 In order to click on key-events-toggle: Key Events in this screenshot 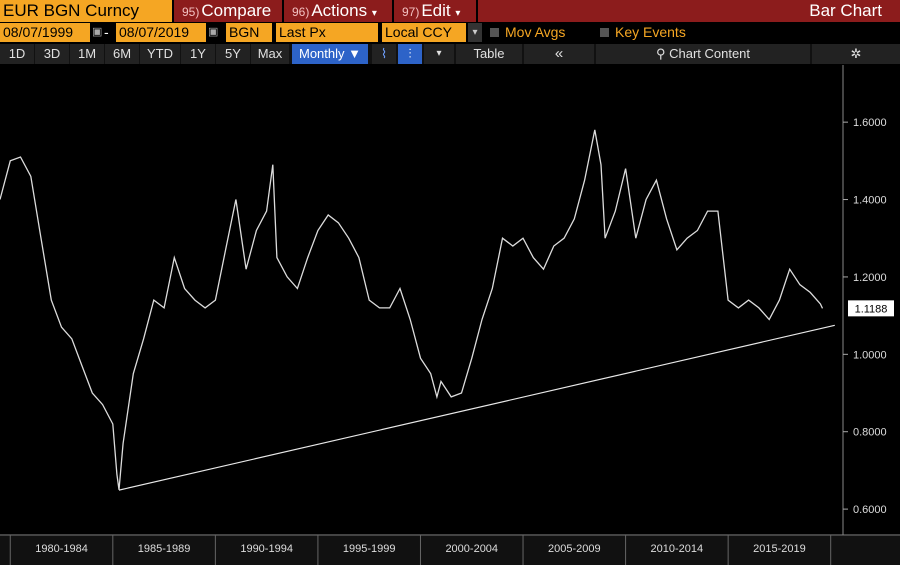, I will do `click(660, 32)`.